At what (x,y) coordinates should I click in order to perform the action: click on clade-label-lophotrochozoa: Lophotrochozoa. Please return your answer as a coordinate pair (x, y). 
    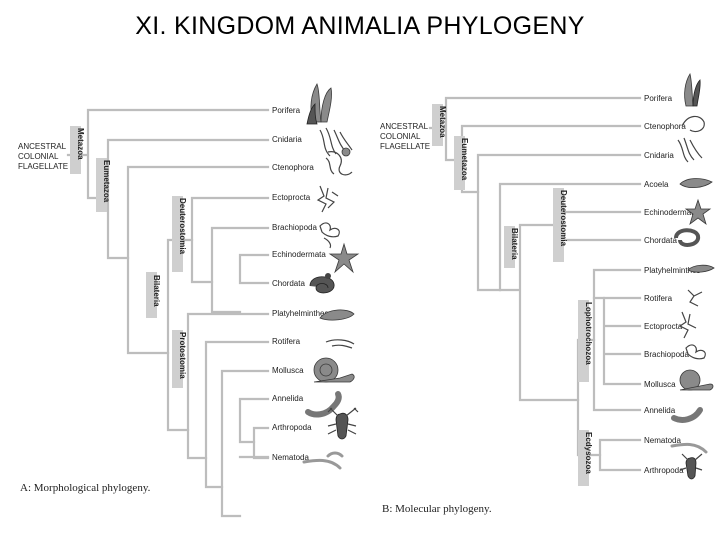
    Looking at the image, I should click on (588, 333).